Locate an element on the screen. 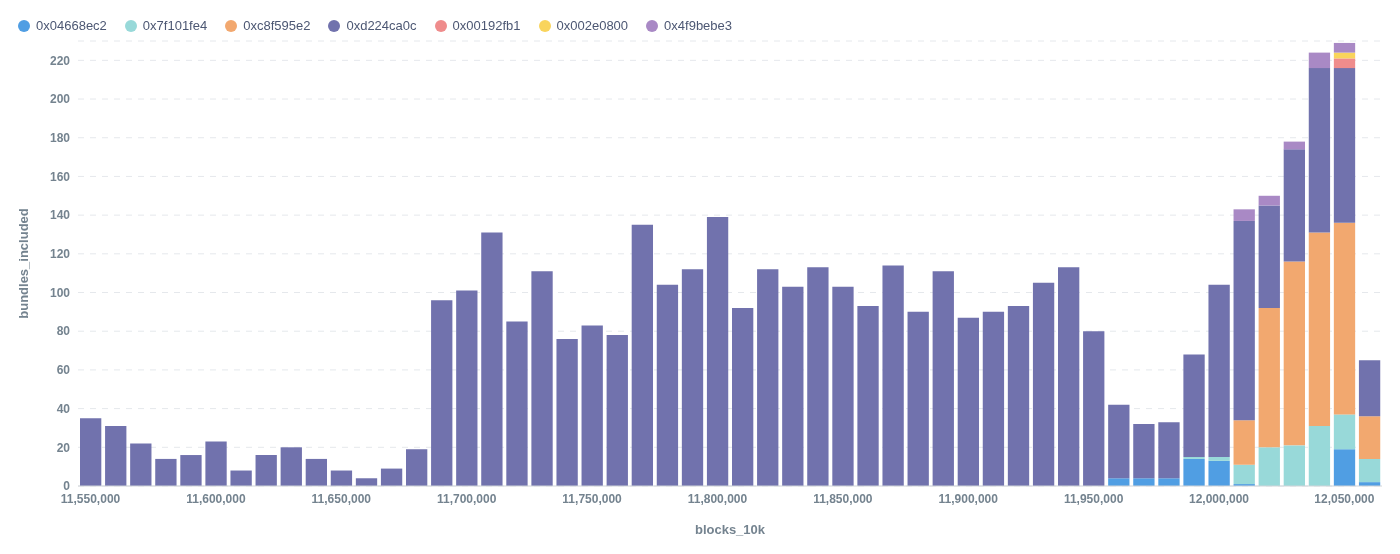  y-axis-title: bundles_included is located at coordinates (23, 263).